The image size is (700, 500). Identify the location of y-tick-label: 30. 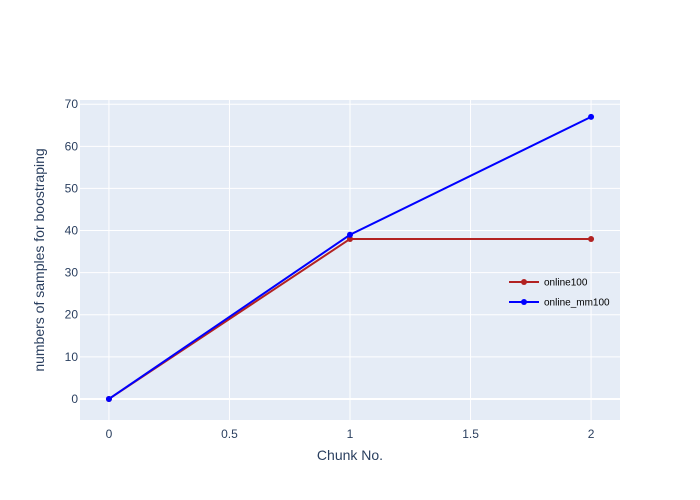
(72, 273).